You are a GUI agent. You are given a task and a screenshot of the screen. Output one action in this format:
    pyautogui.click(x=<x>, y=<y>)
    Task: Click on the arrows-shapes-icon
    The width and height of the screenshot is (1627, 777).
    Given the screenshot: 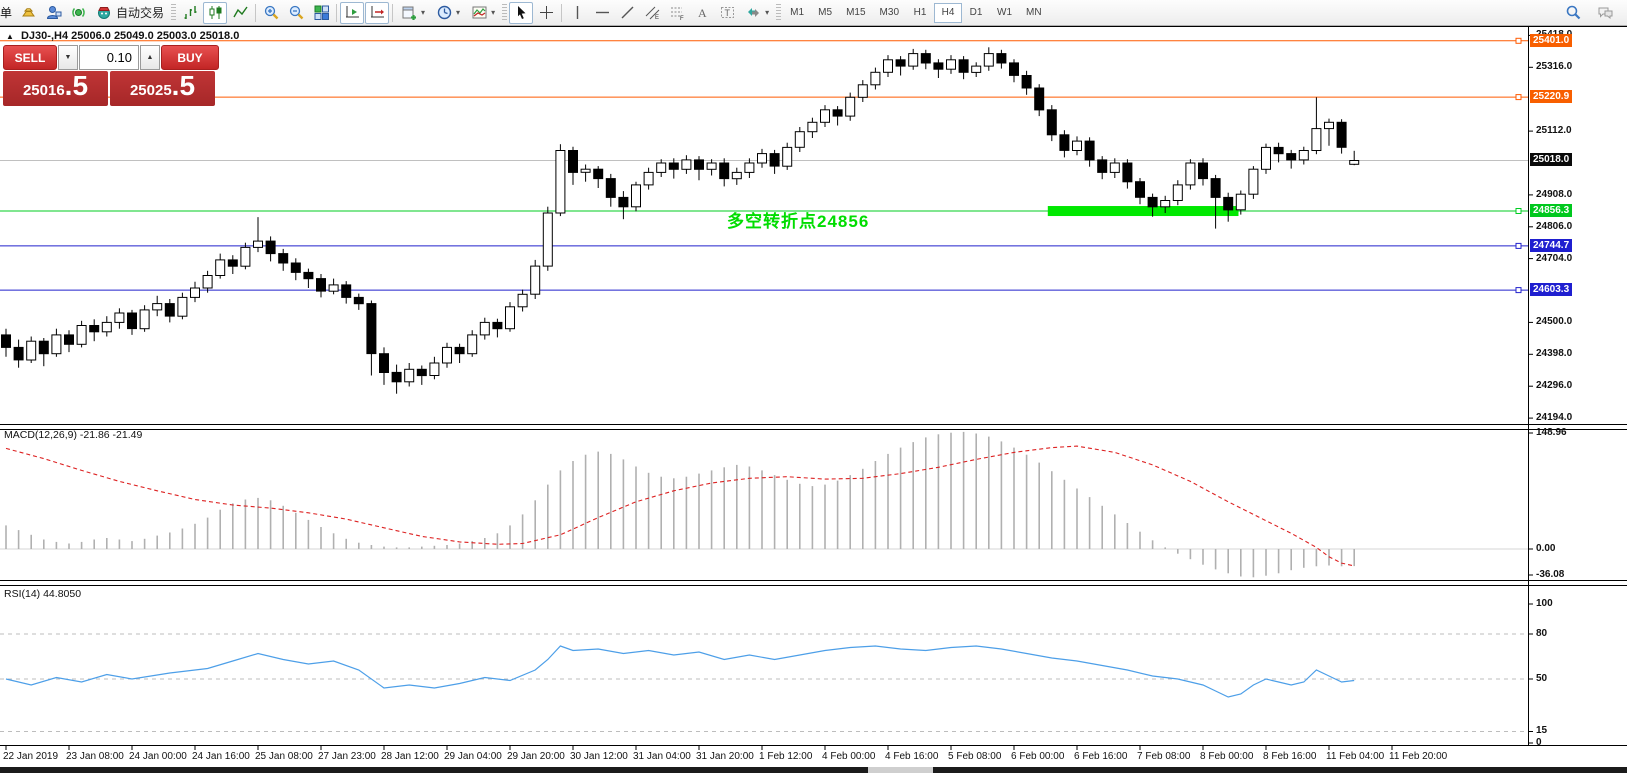 What is the action you would take?
    pyautogui.click(x=754, y=12)
    